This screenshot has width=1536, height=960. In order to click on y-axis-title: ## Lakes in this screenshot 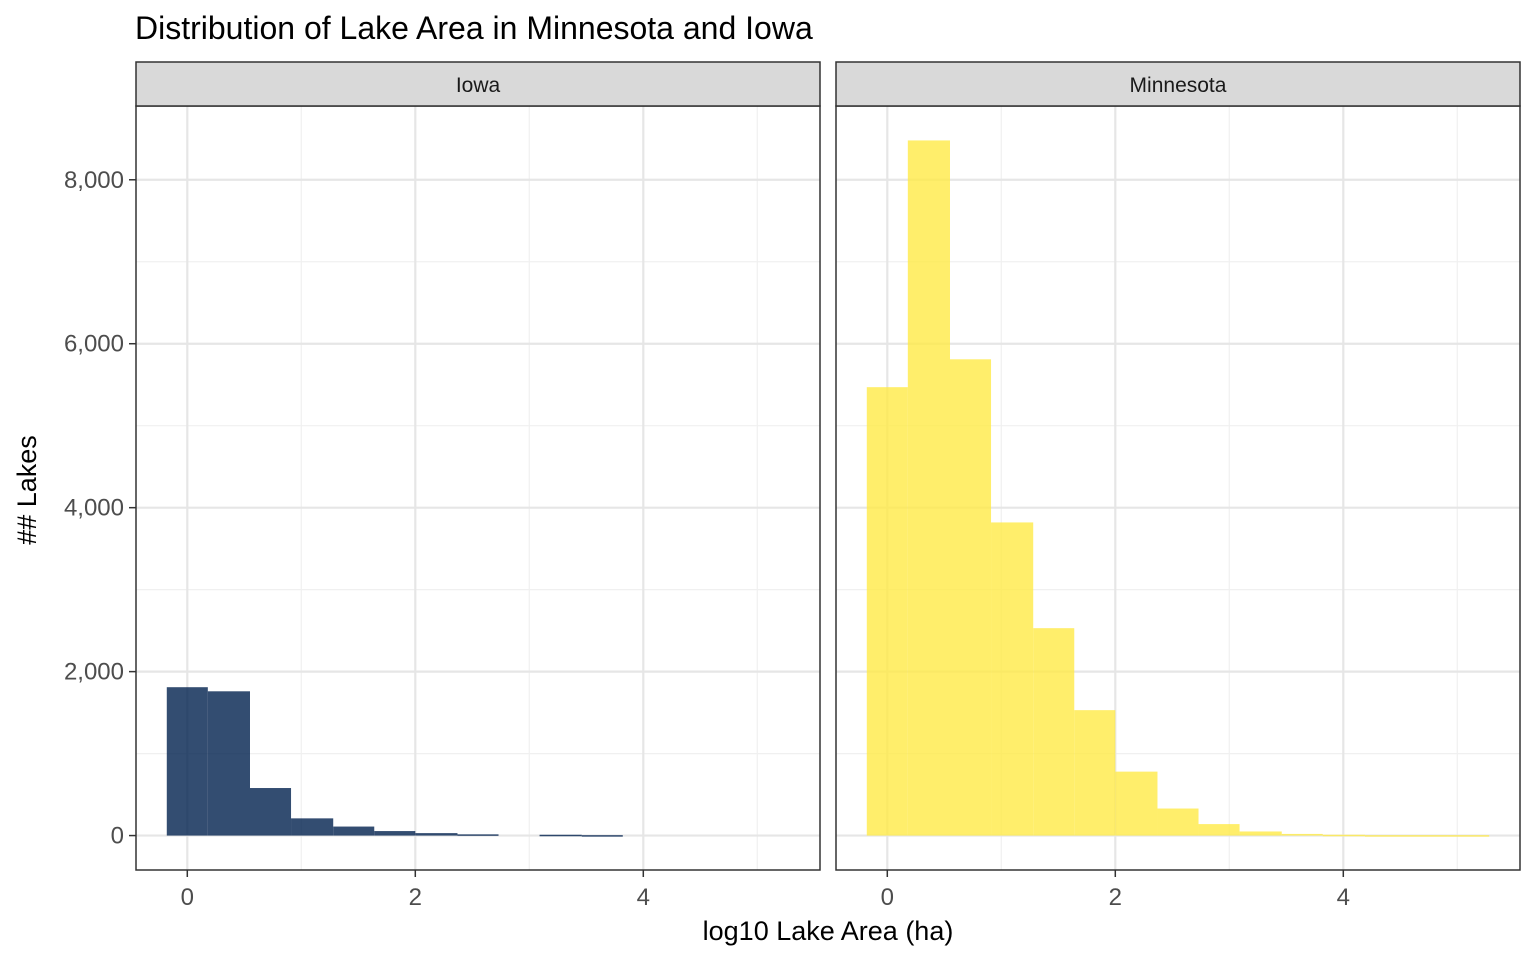, I will do `click(27, 490)`.